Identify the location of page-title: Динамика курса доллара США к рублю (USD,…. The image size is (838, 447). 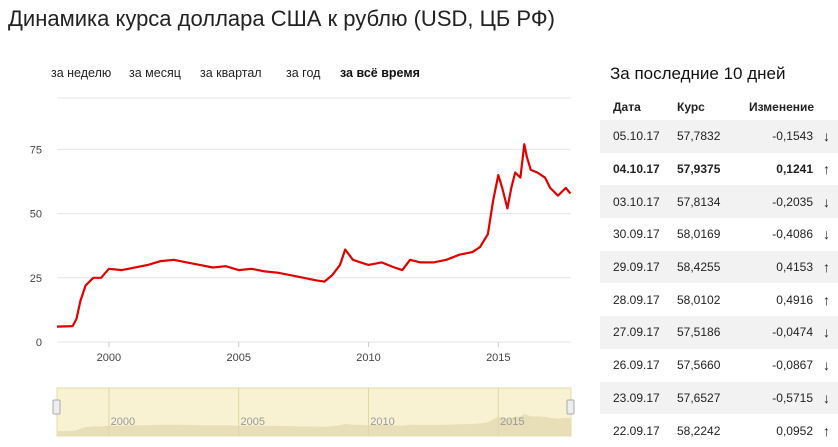
(281, 18).